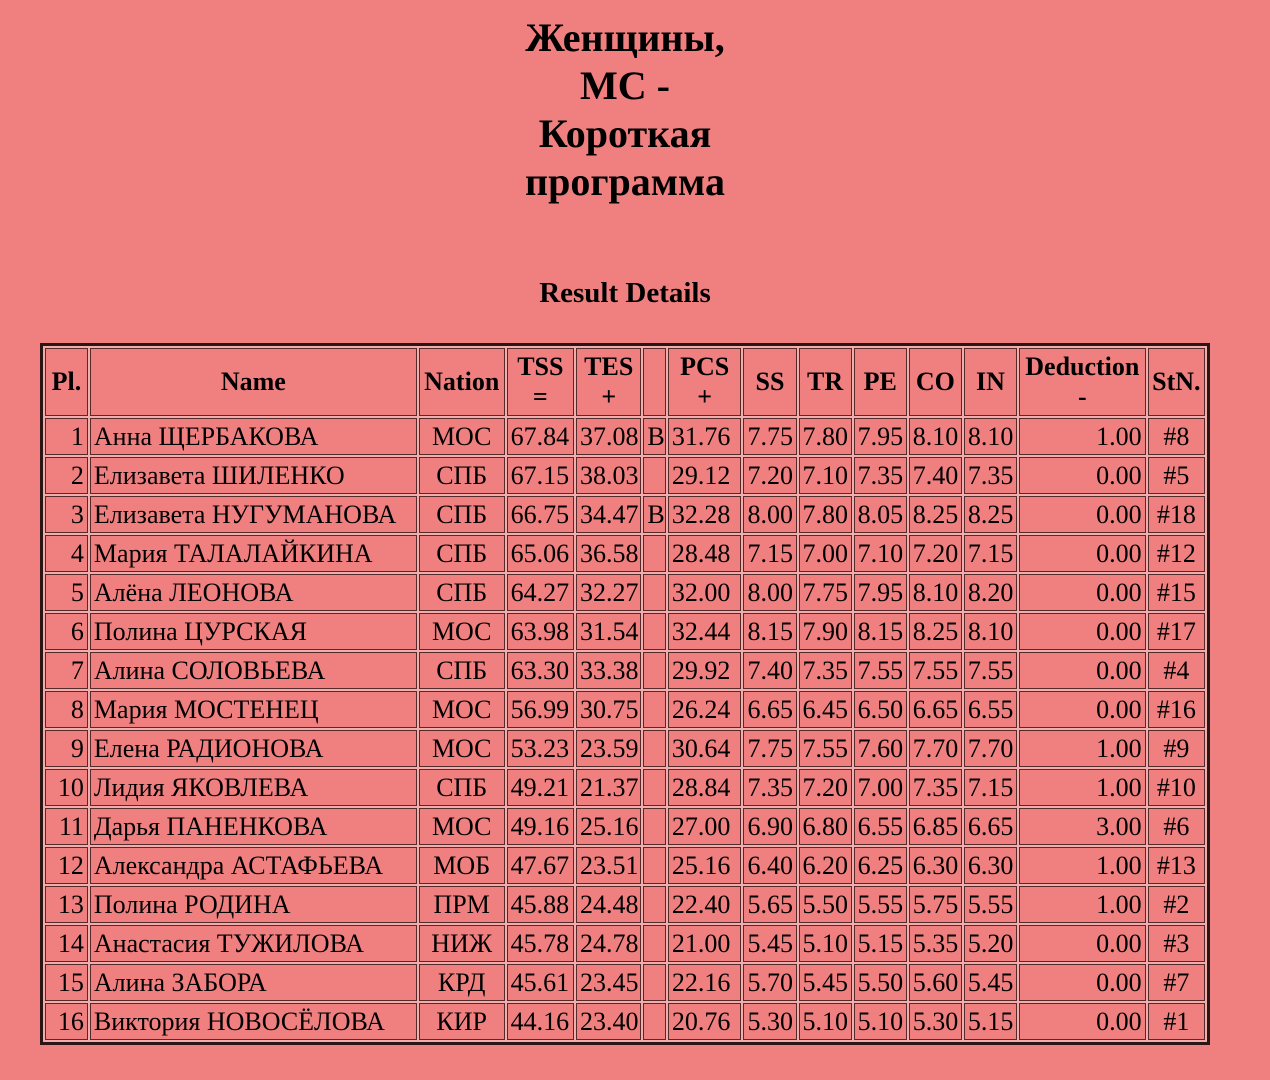  I want to click on cell-tes: 33.38, so click(609, 670).